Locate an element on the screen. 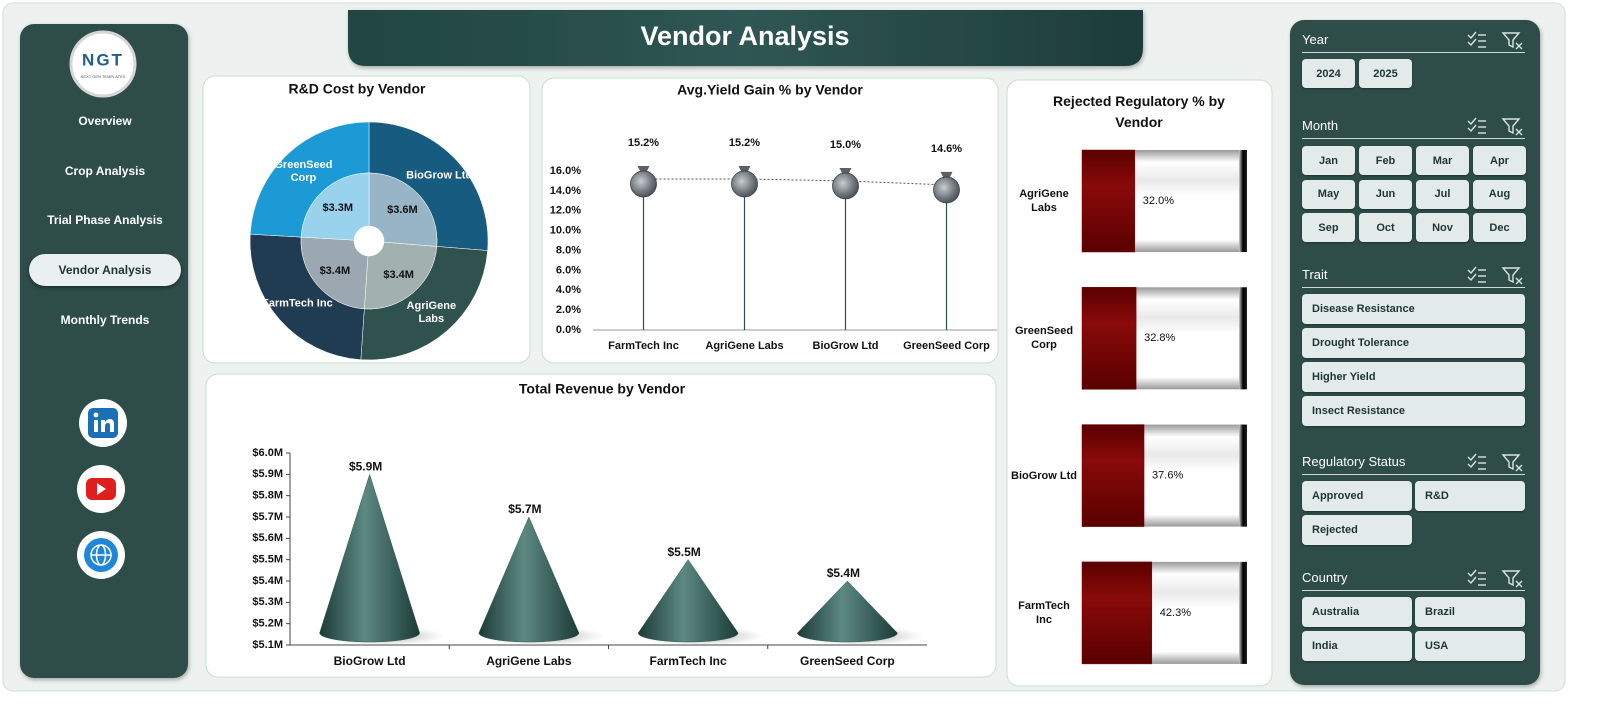 The width and height of the screenshot is (1600, 716). slicer-button: Jul is located at coordinates (1442, 194).